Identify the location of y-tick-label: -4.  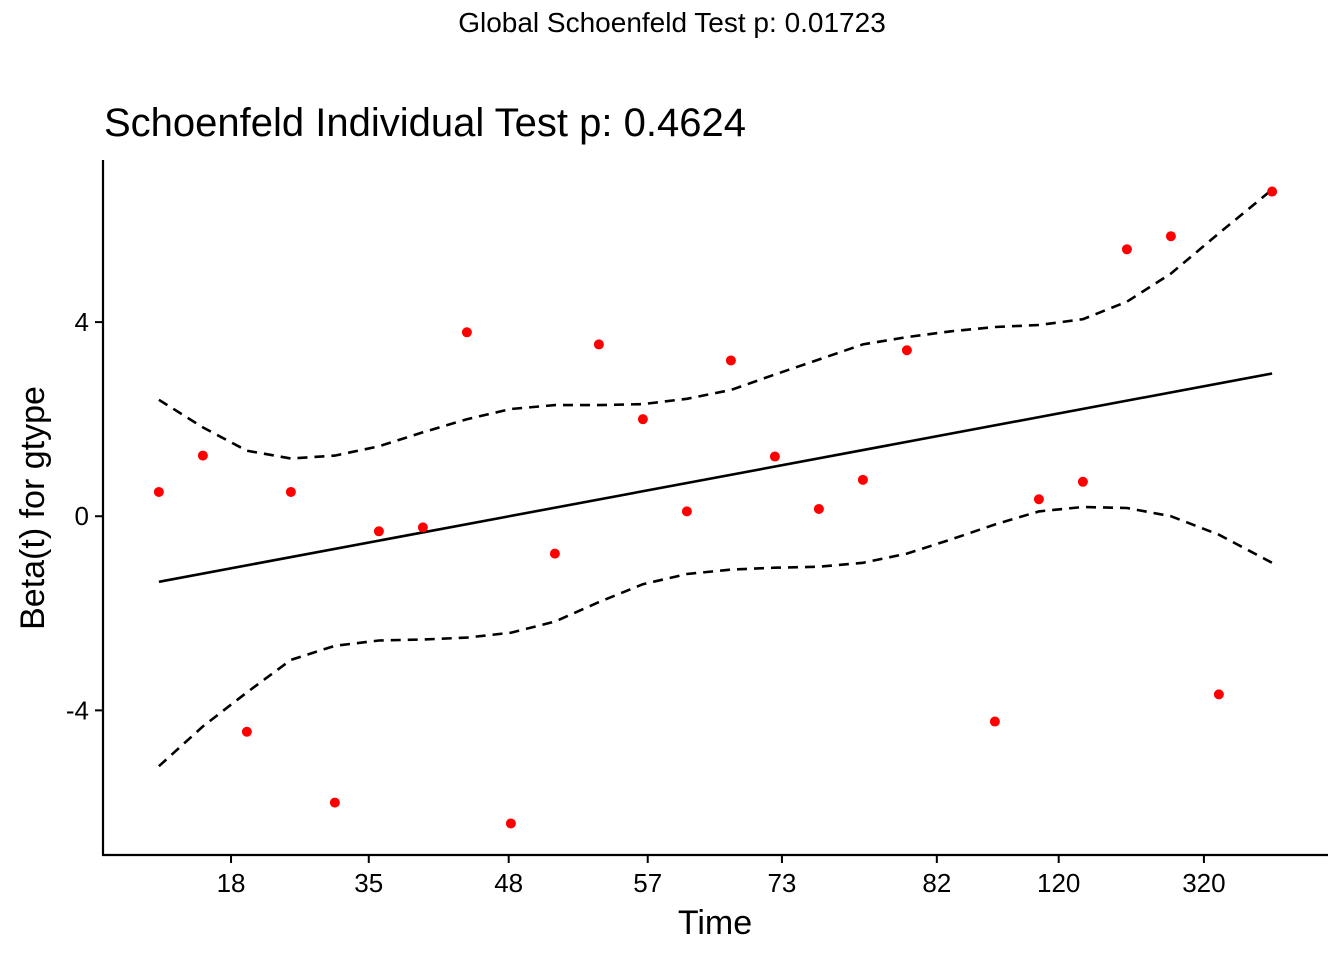
(77, 710).